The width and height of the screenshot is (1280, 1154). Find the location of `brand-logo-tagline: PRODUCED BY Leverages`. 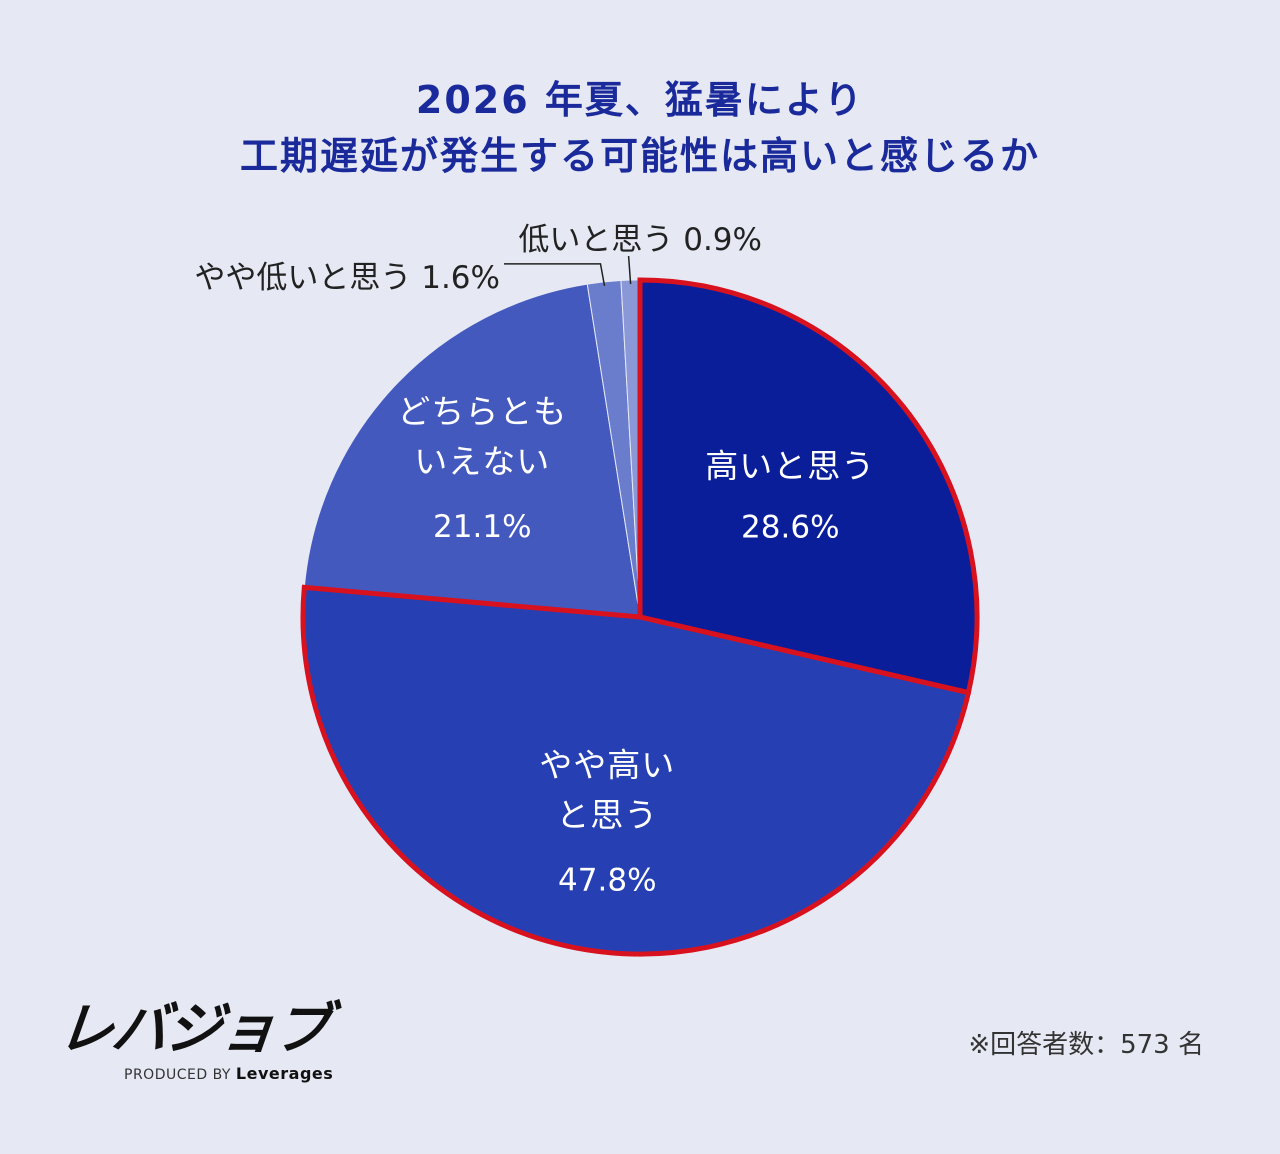

brand-logo-tagline: PRODUCED BY Leverages is located at coordinates (228, 1073).